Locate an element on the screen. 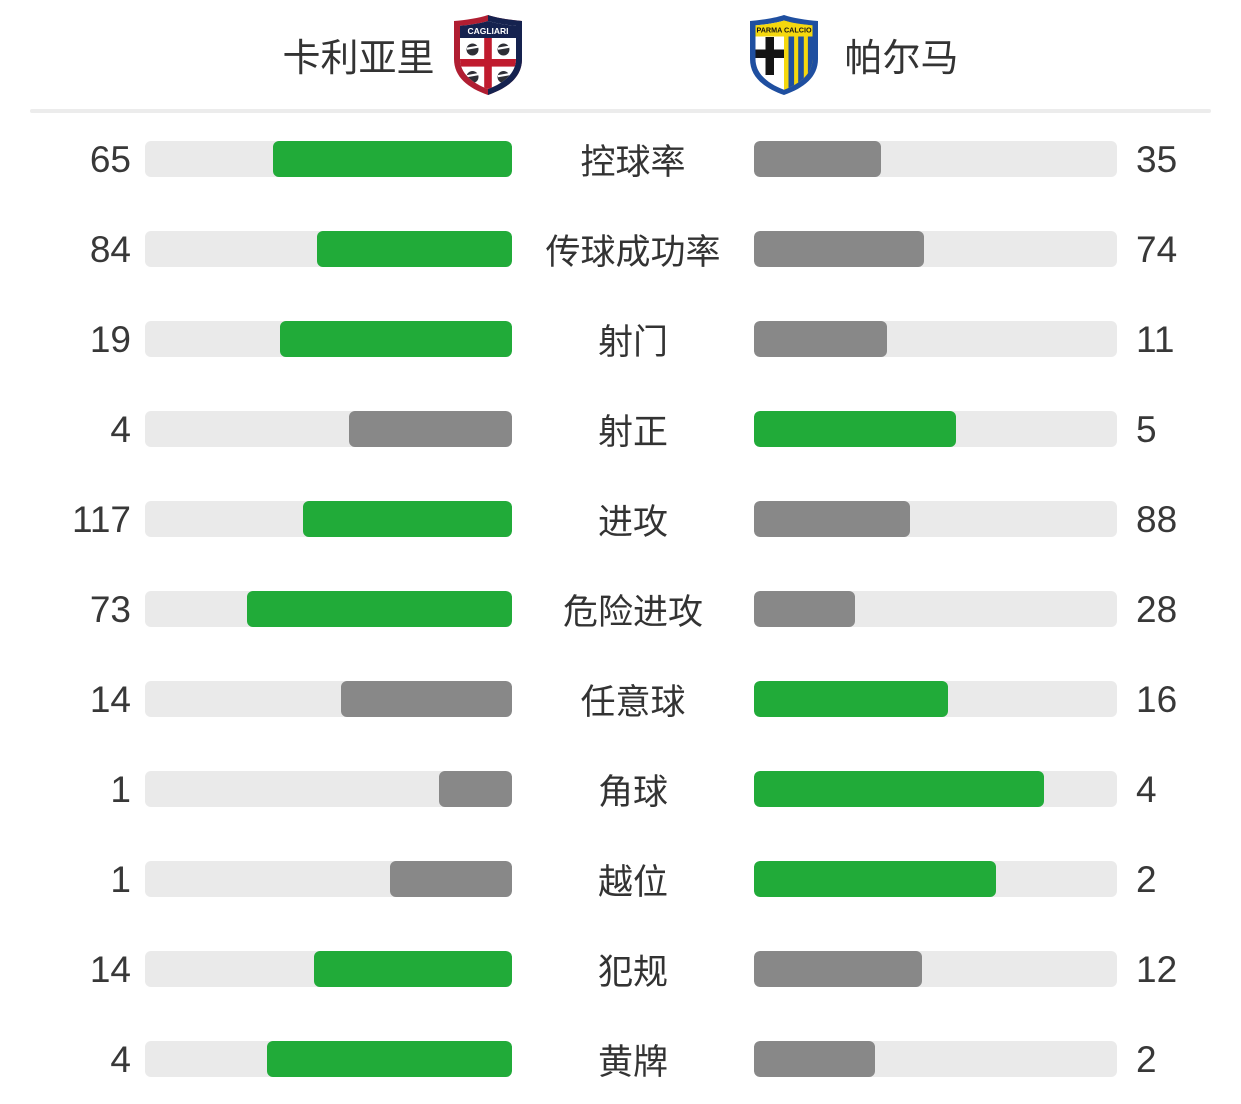  stat-label: 控球率 is located at coordinates (633, 162).